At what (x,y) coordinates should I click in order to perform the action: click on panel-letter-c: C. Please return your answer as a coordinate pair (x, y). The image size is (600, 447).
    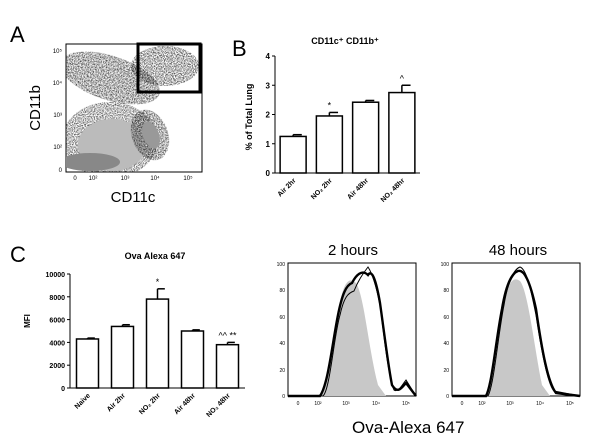
    Looking at the image, I should click on (18, 254).